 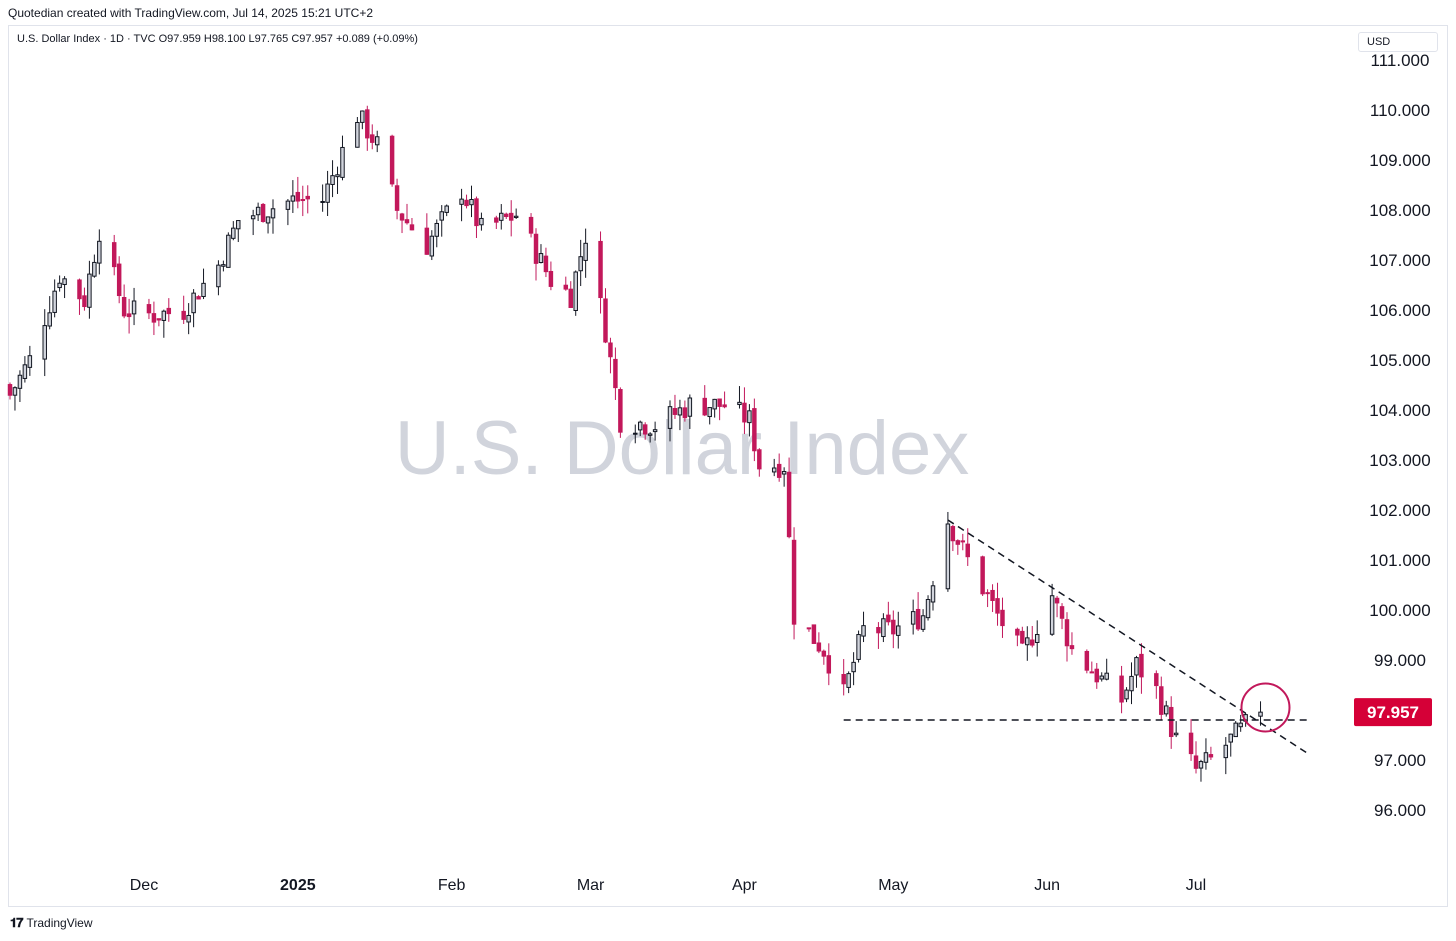 I want to click on breakout-highlight-circle, so click(x=1265, y=707).